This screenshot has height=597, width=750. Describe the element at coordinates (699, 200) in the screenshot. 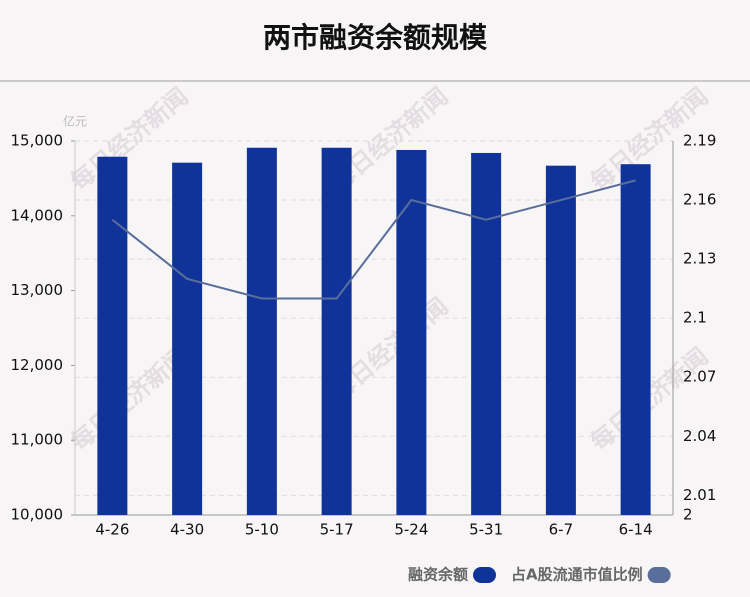

I see `y2-tick-label: 2.16` at that location.